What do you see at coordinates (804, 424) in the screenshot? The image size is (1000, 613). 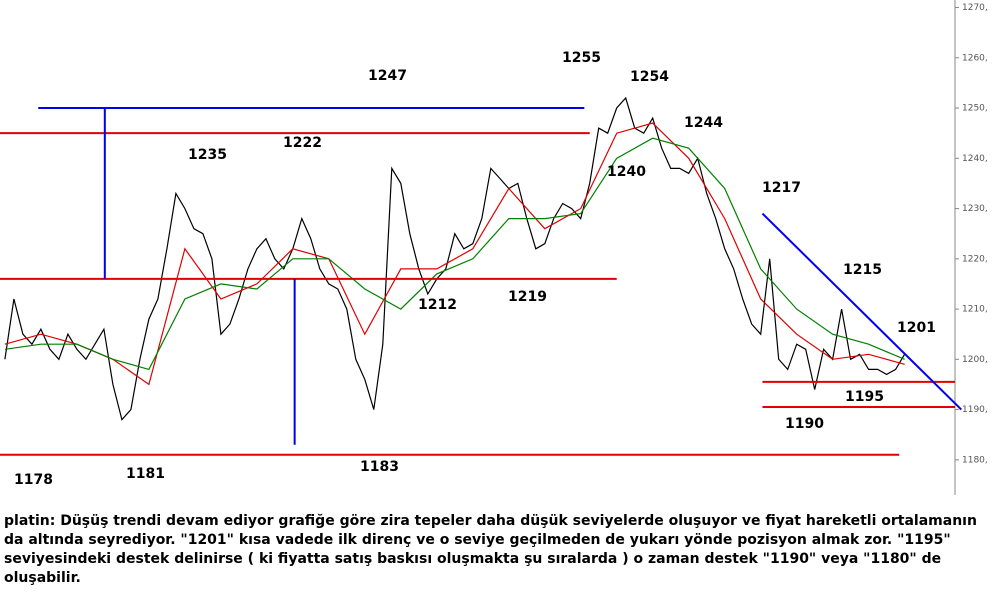 I see `annotation: 1190` at bounding box center [804, 424].